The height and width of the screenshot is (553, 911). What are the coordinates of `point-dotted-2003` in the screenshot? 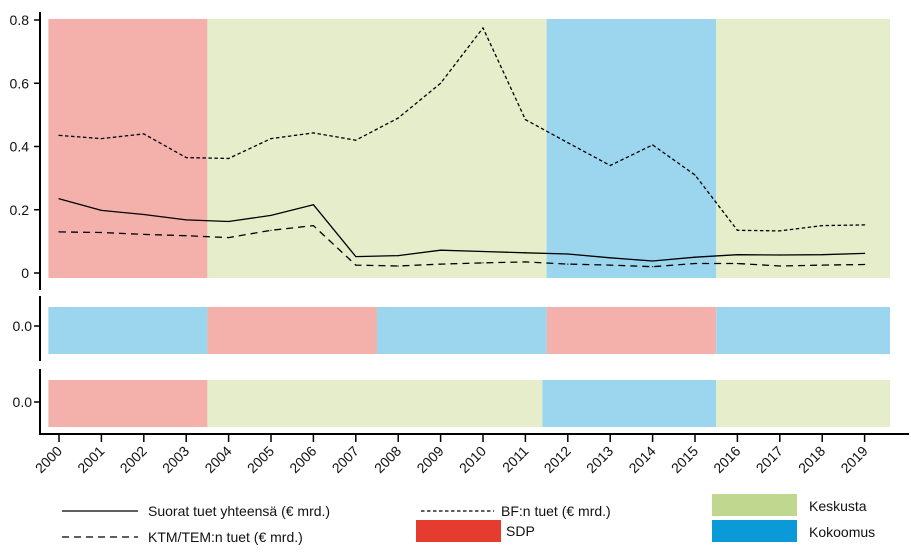 It's located at (186, 157).